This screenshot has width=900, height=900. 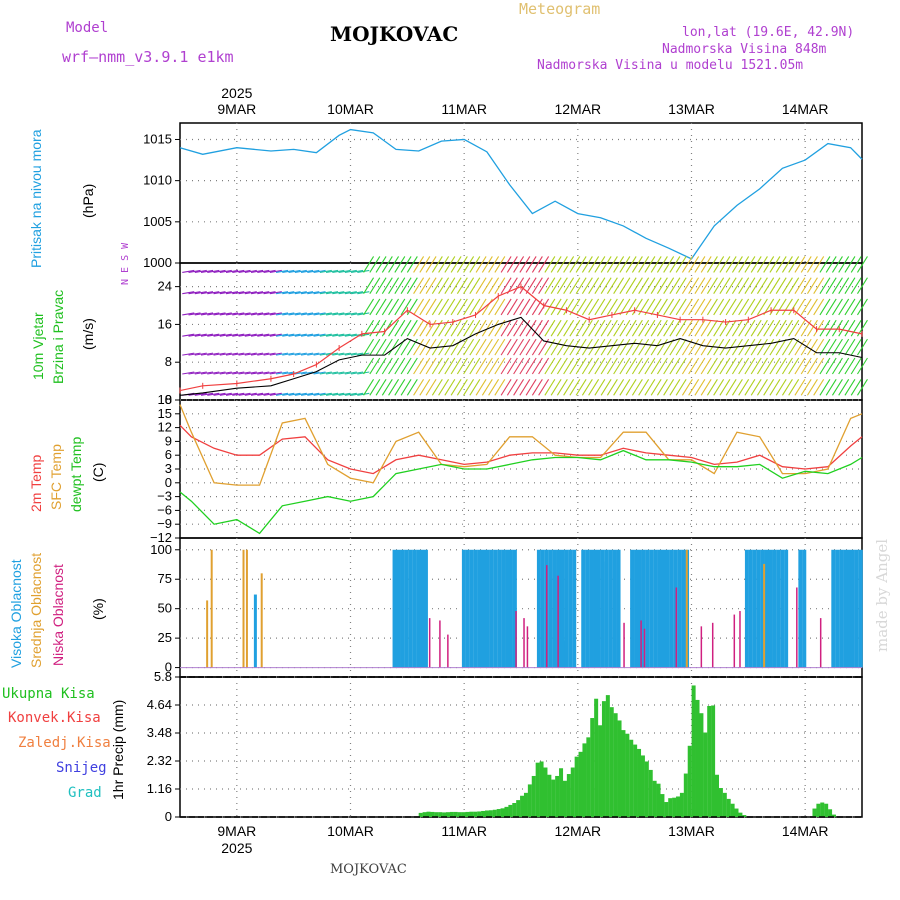 What do you see at coordinates (246, 608) in the screenshot?
I see `mid-cloud-bar` at bounding box center [246, 608].